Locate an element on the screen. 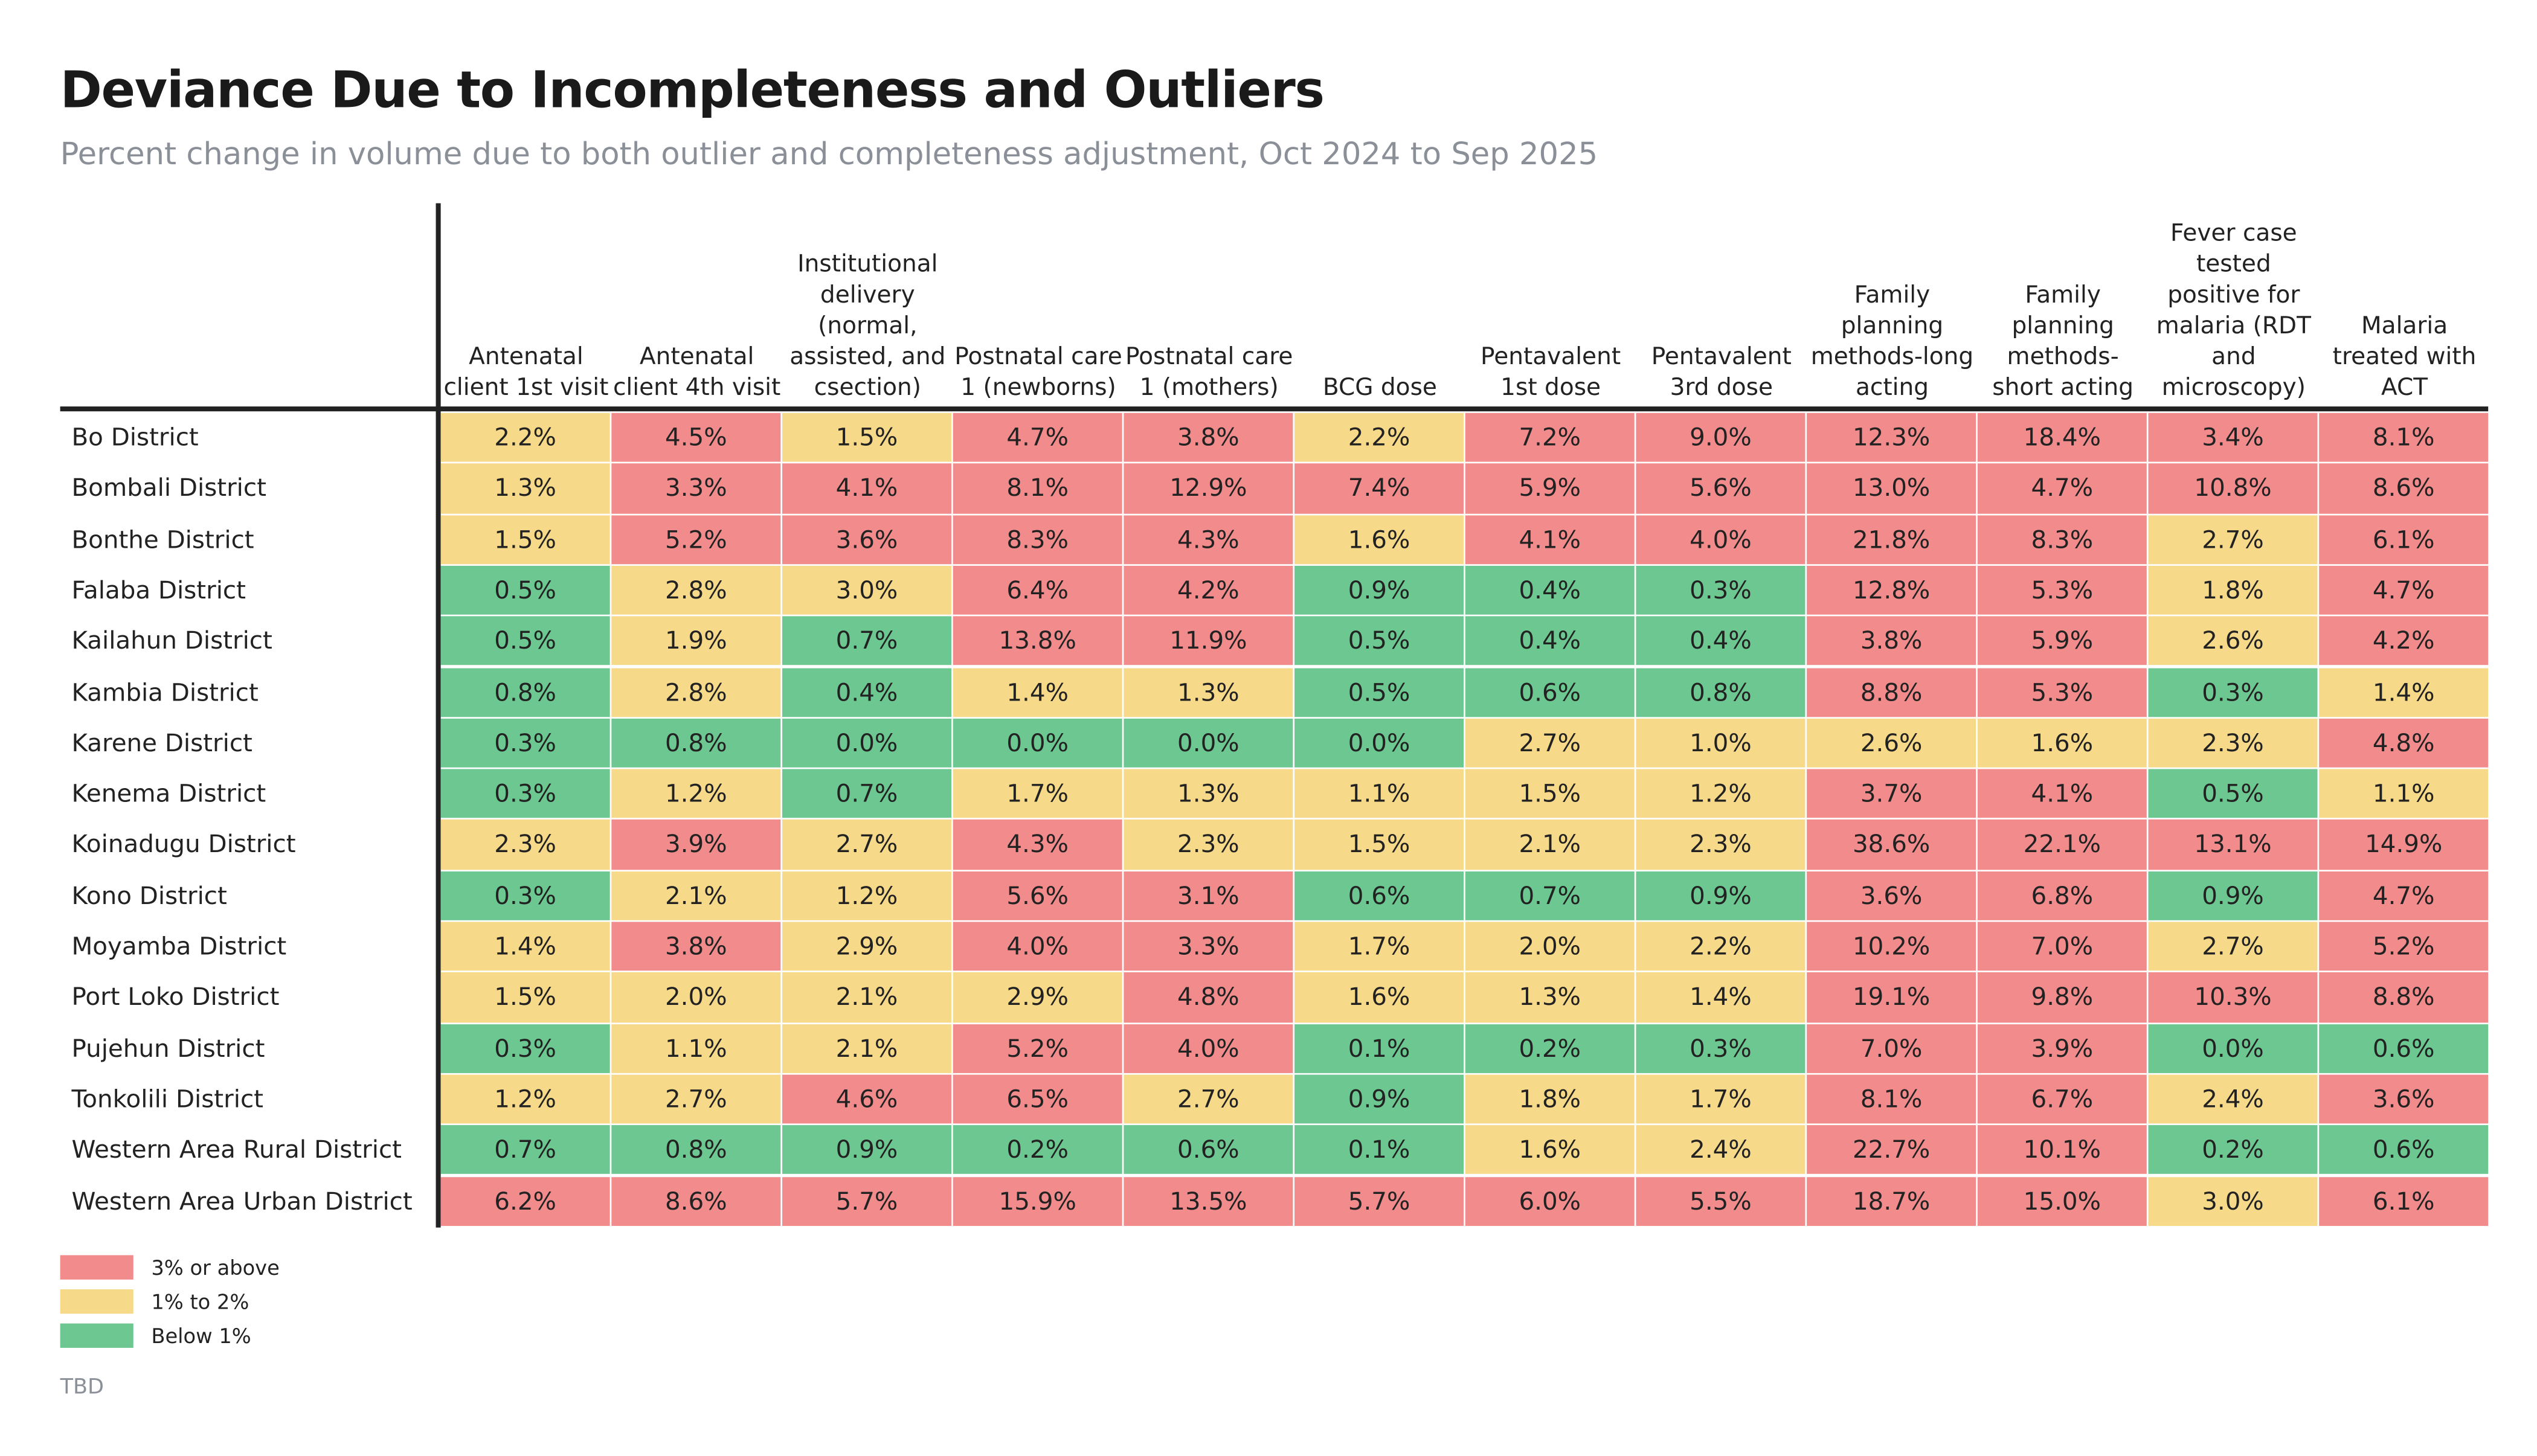 Image resolution: width=2537 pixels, height=1456 pixels. cell: 1.0% is located at coordinates (1720, 743).